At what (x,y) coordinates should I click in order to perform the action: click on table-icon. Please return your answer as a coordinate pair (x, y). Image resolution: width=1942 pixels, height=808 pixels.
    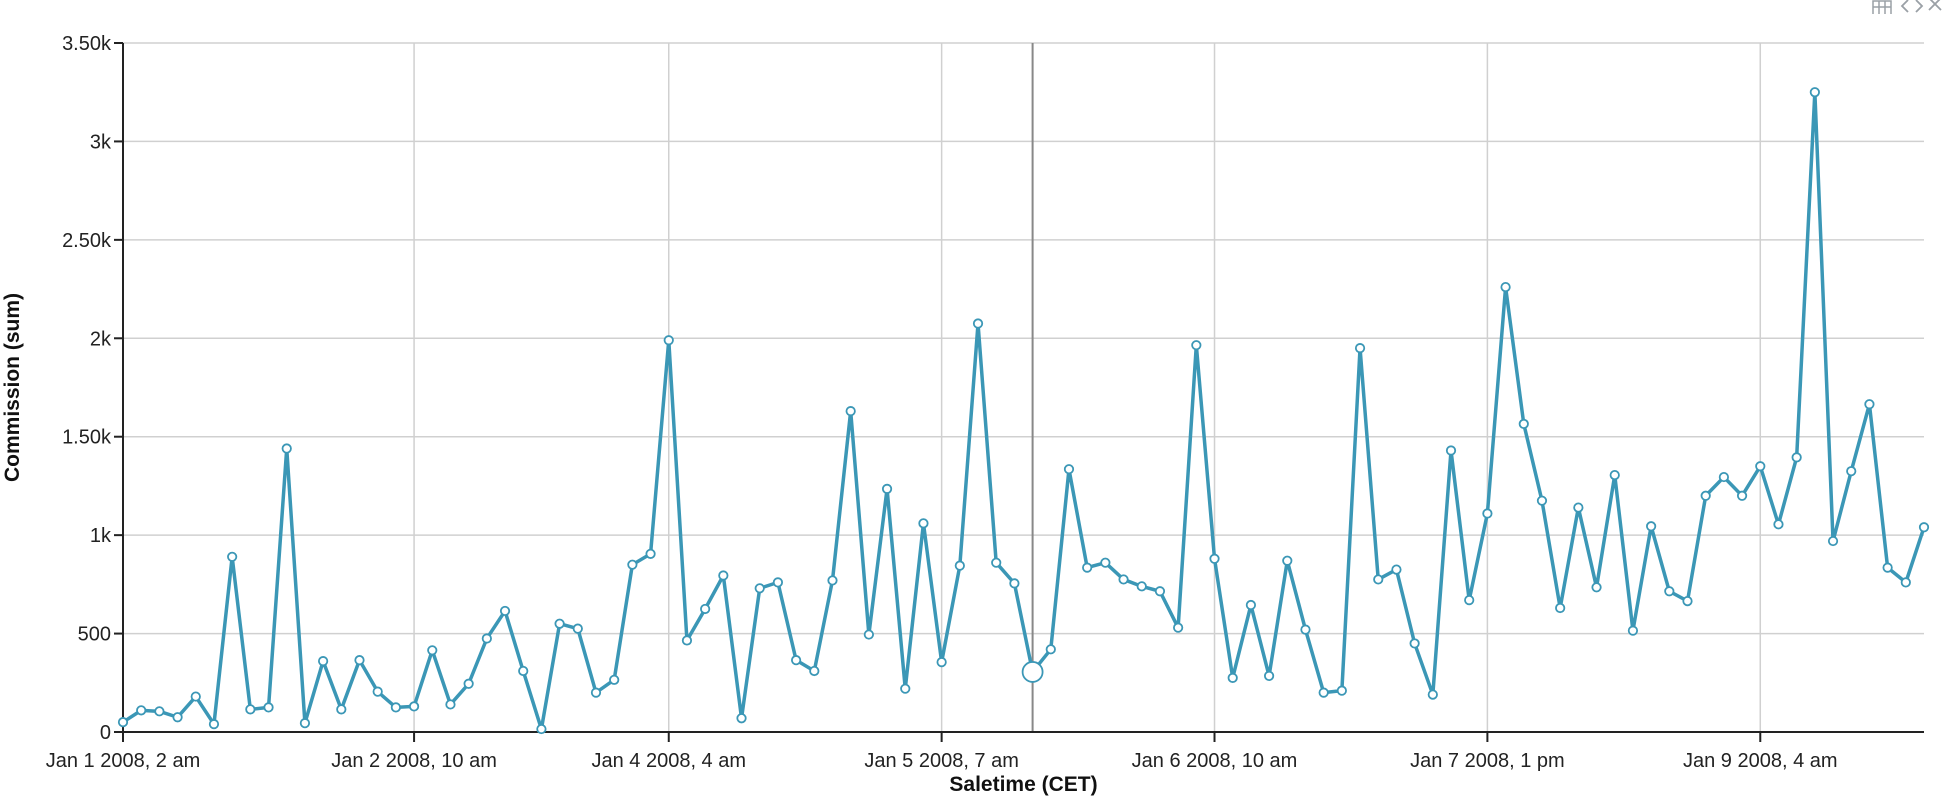
    Looking at the image, I should click on (1883, 7).